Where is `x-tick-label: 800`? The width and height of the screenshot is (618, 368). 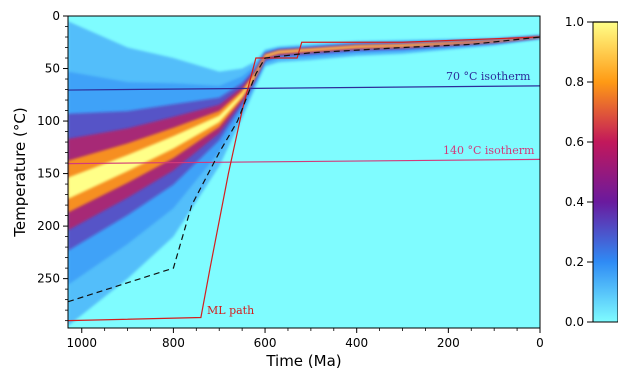
x-tick-label: 800 is located at coordinates (173, 343).